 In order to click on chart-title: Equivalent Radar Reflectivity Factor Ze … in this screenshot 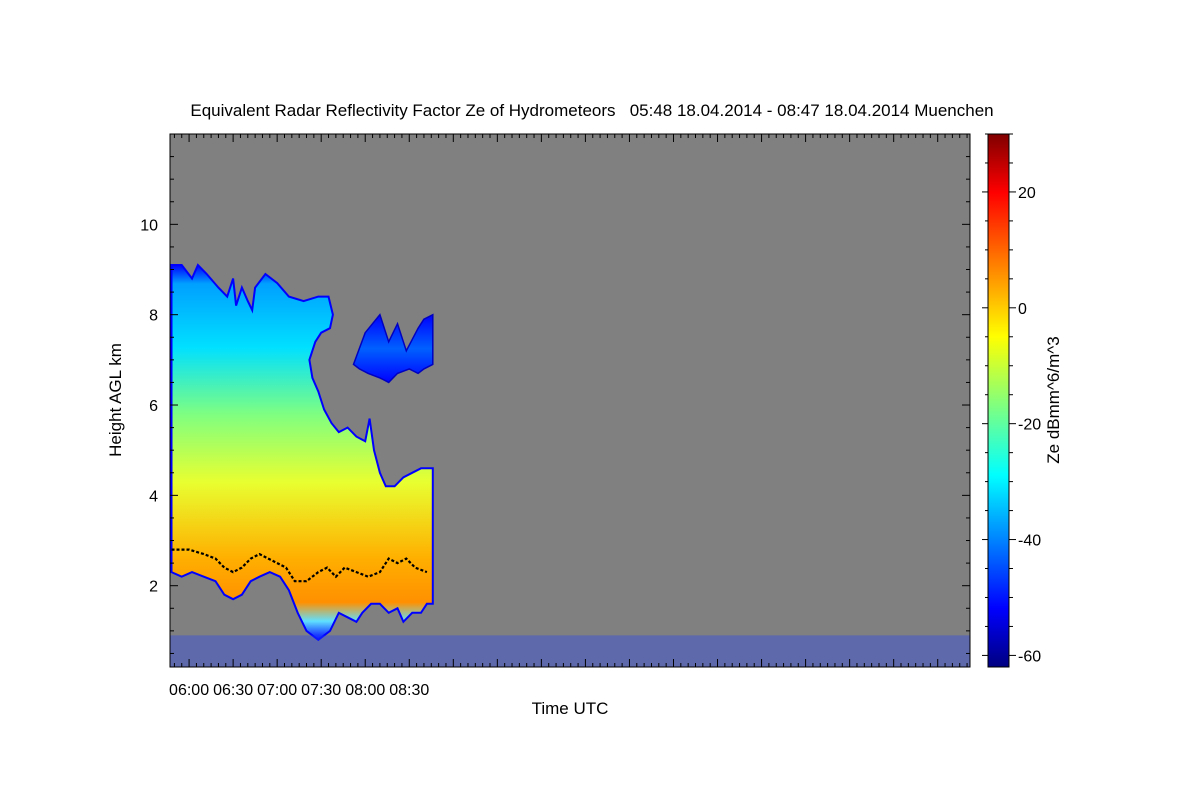, I will do `click(591, 110)`.